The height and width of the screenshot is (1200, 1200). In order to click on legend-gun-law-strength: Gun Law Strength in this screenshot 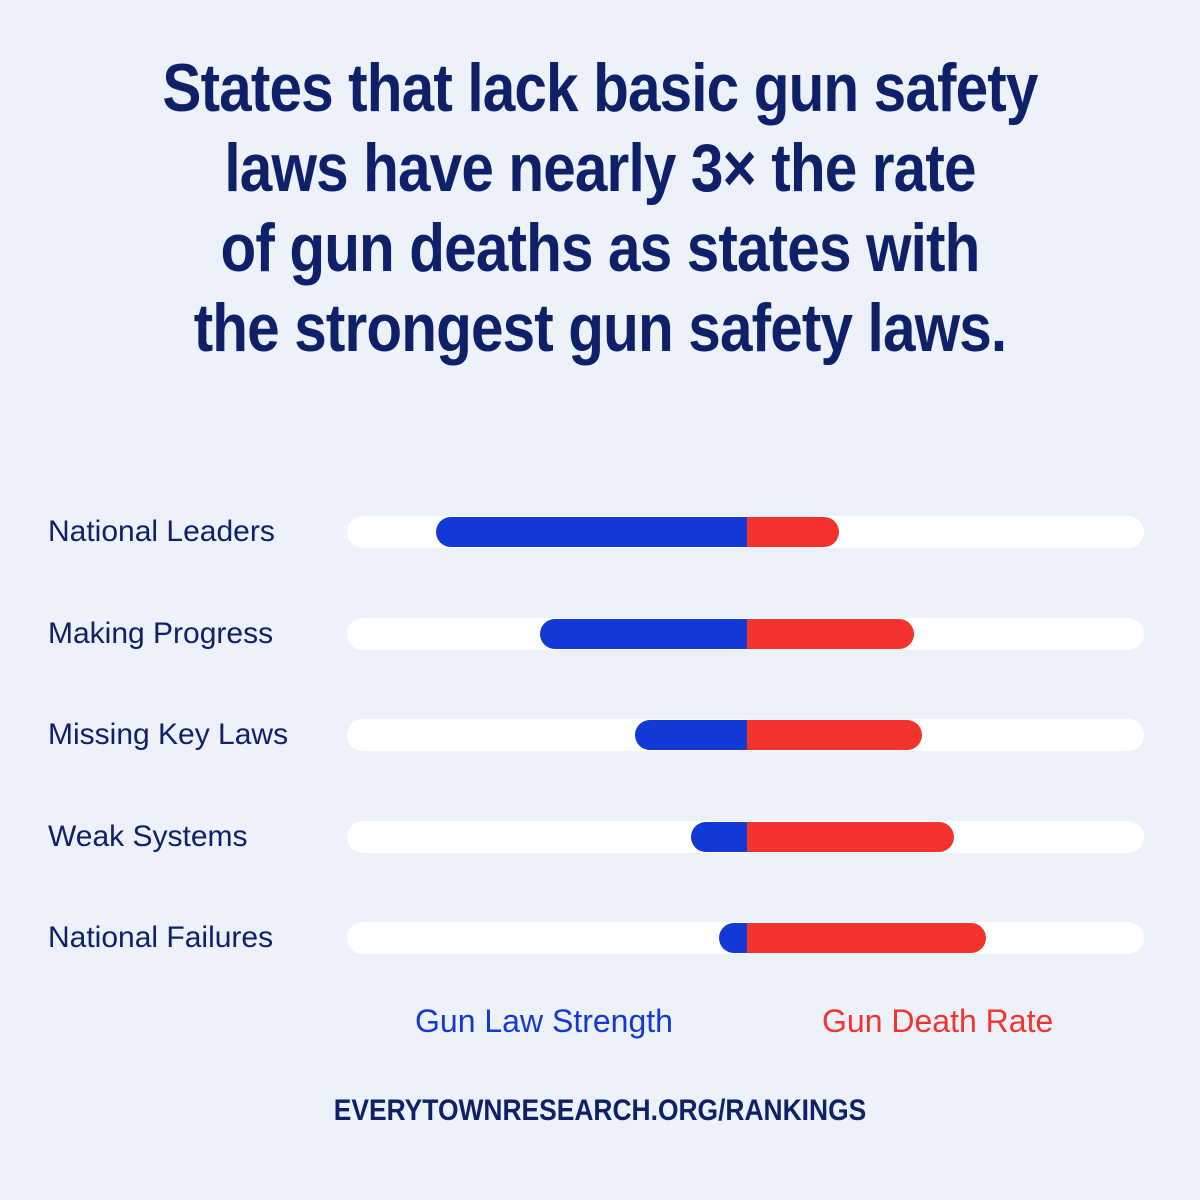, I will do `click(544, 1021)`.